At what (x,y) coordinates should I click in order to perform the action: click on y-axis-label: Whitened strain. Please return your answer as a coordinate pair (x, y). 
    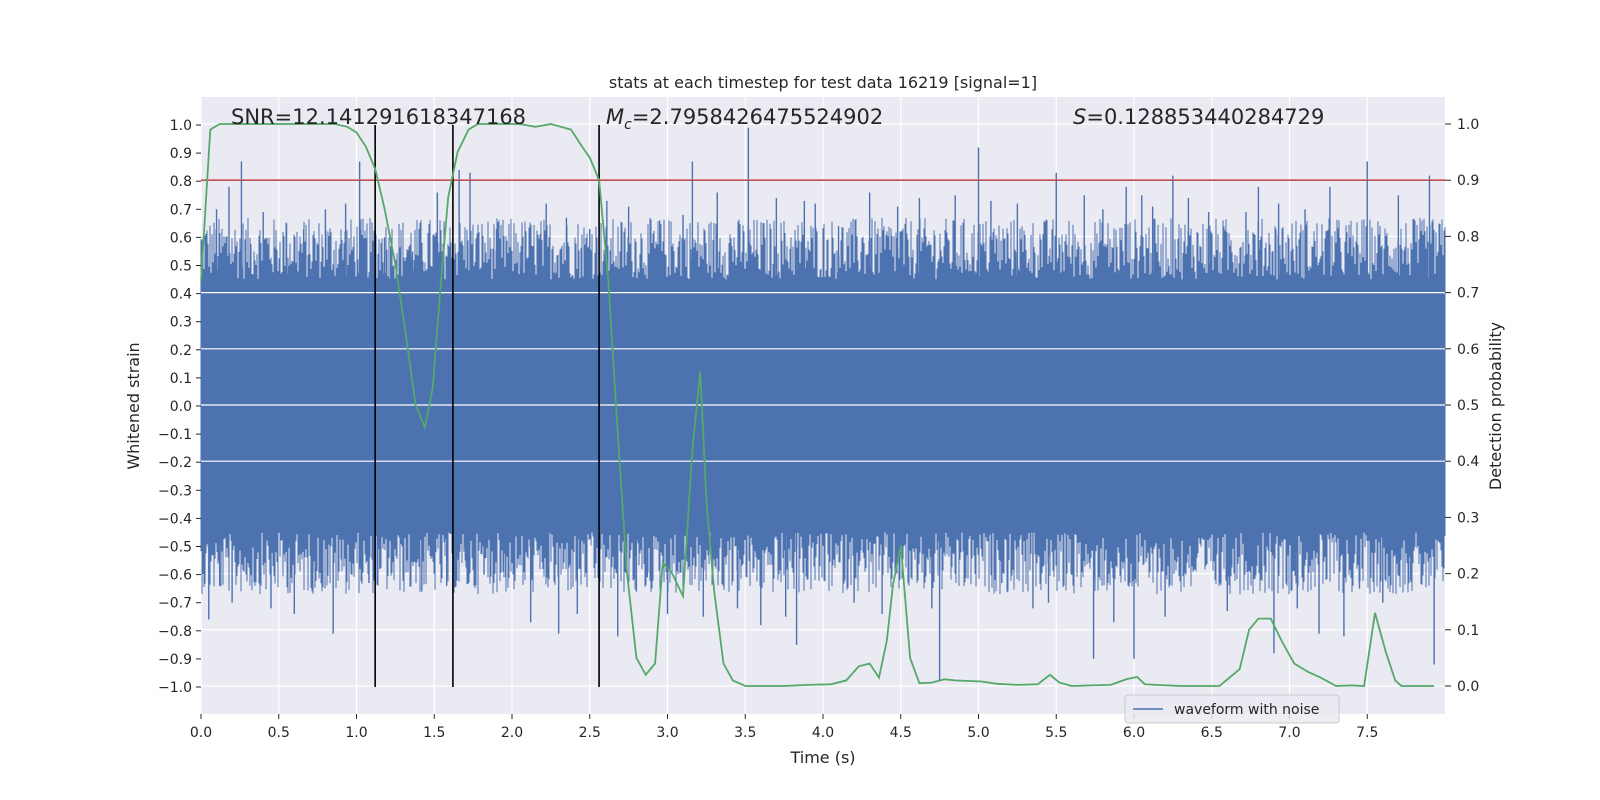
    Looking at the image, I should click on (133, 405).